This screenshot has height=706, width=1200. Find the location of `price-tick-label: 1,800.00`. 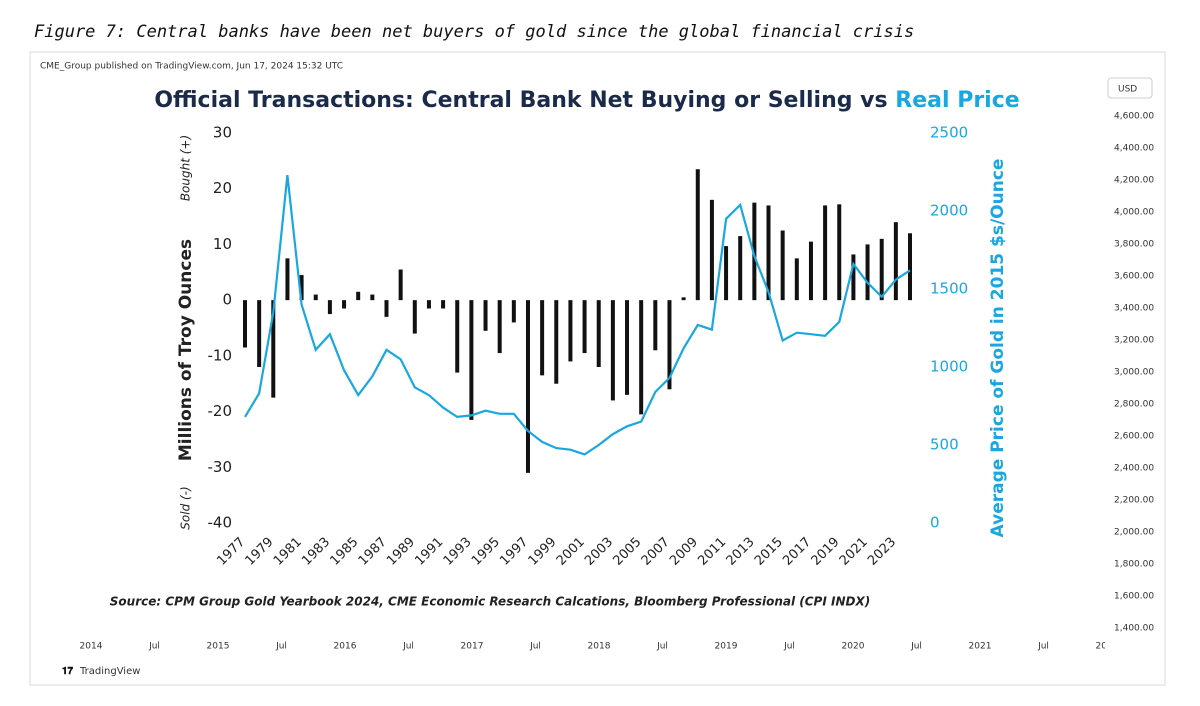

price-tick-label: 1,800.00 is located at coordinates (1134, 565).